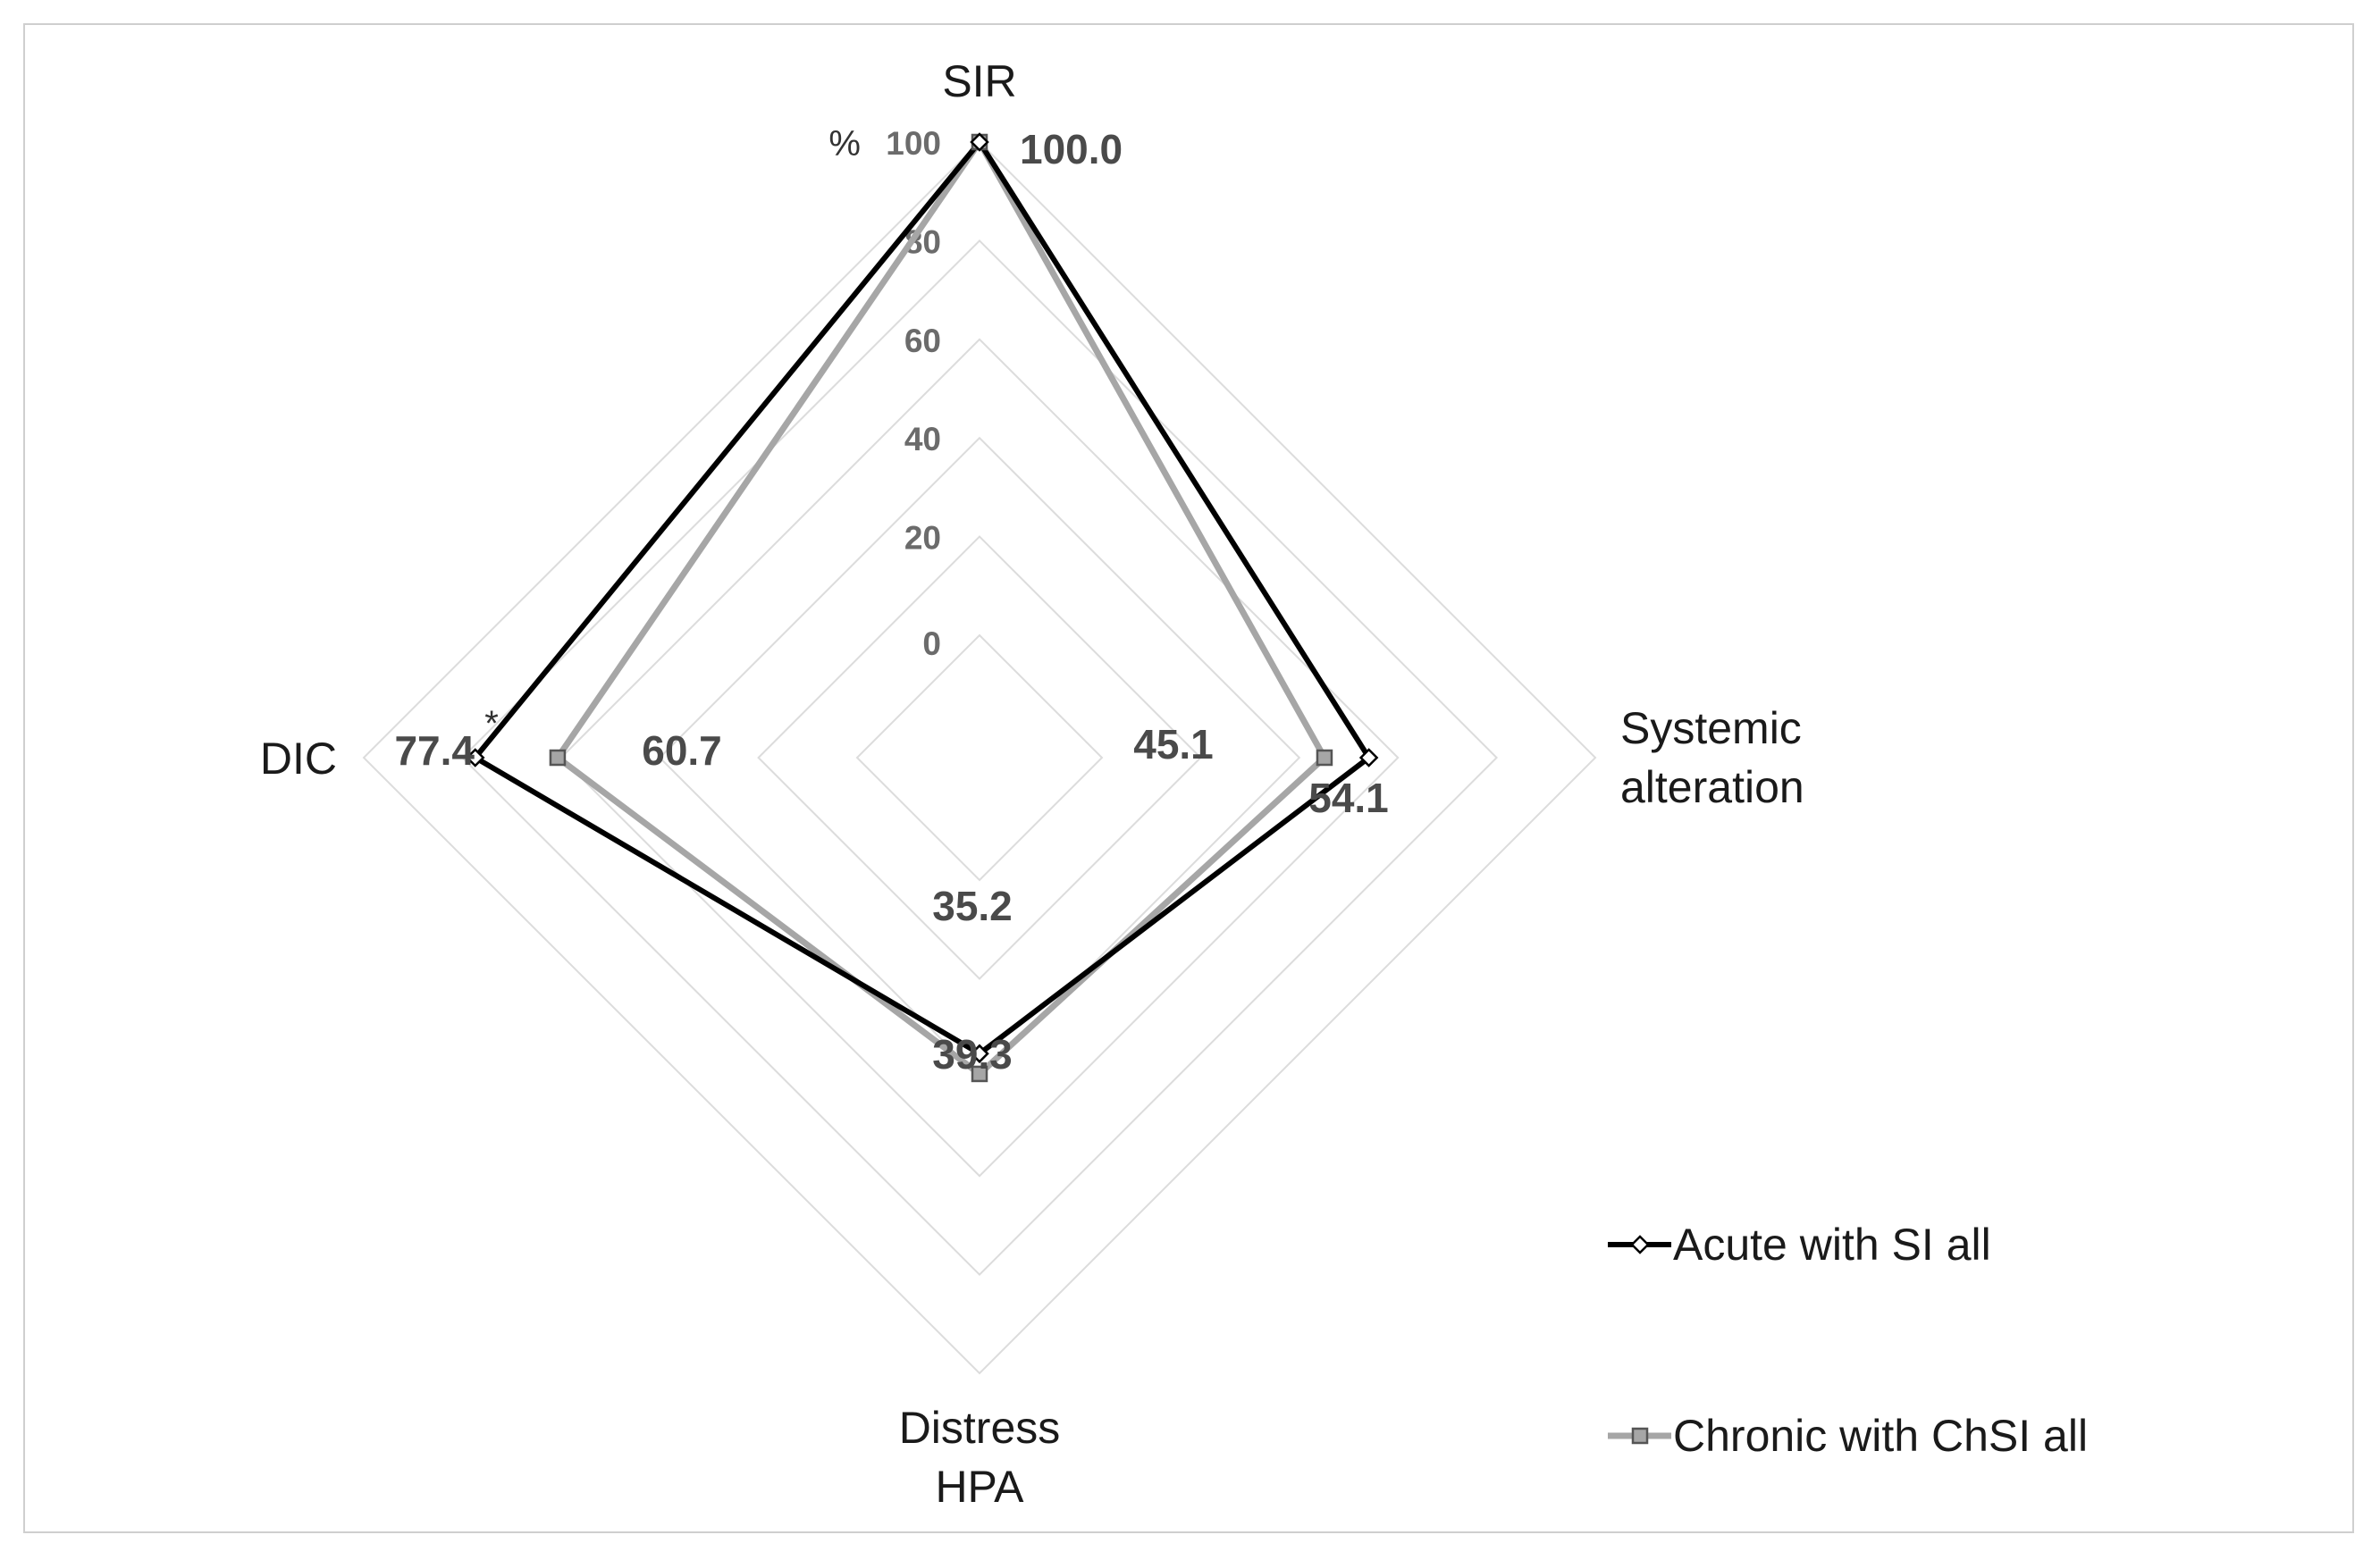 The width and height of the screenshot is (2380, 1560). Describe the element at coordinates (931, 643) in the screenshot. I see `tick-label: 0` at that location.